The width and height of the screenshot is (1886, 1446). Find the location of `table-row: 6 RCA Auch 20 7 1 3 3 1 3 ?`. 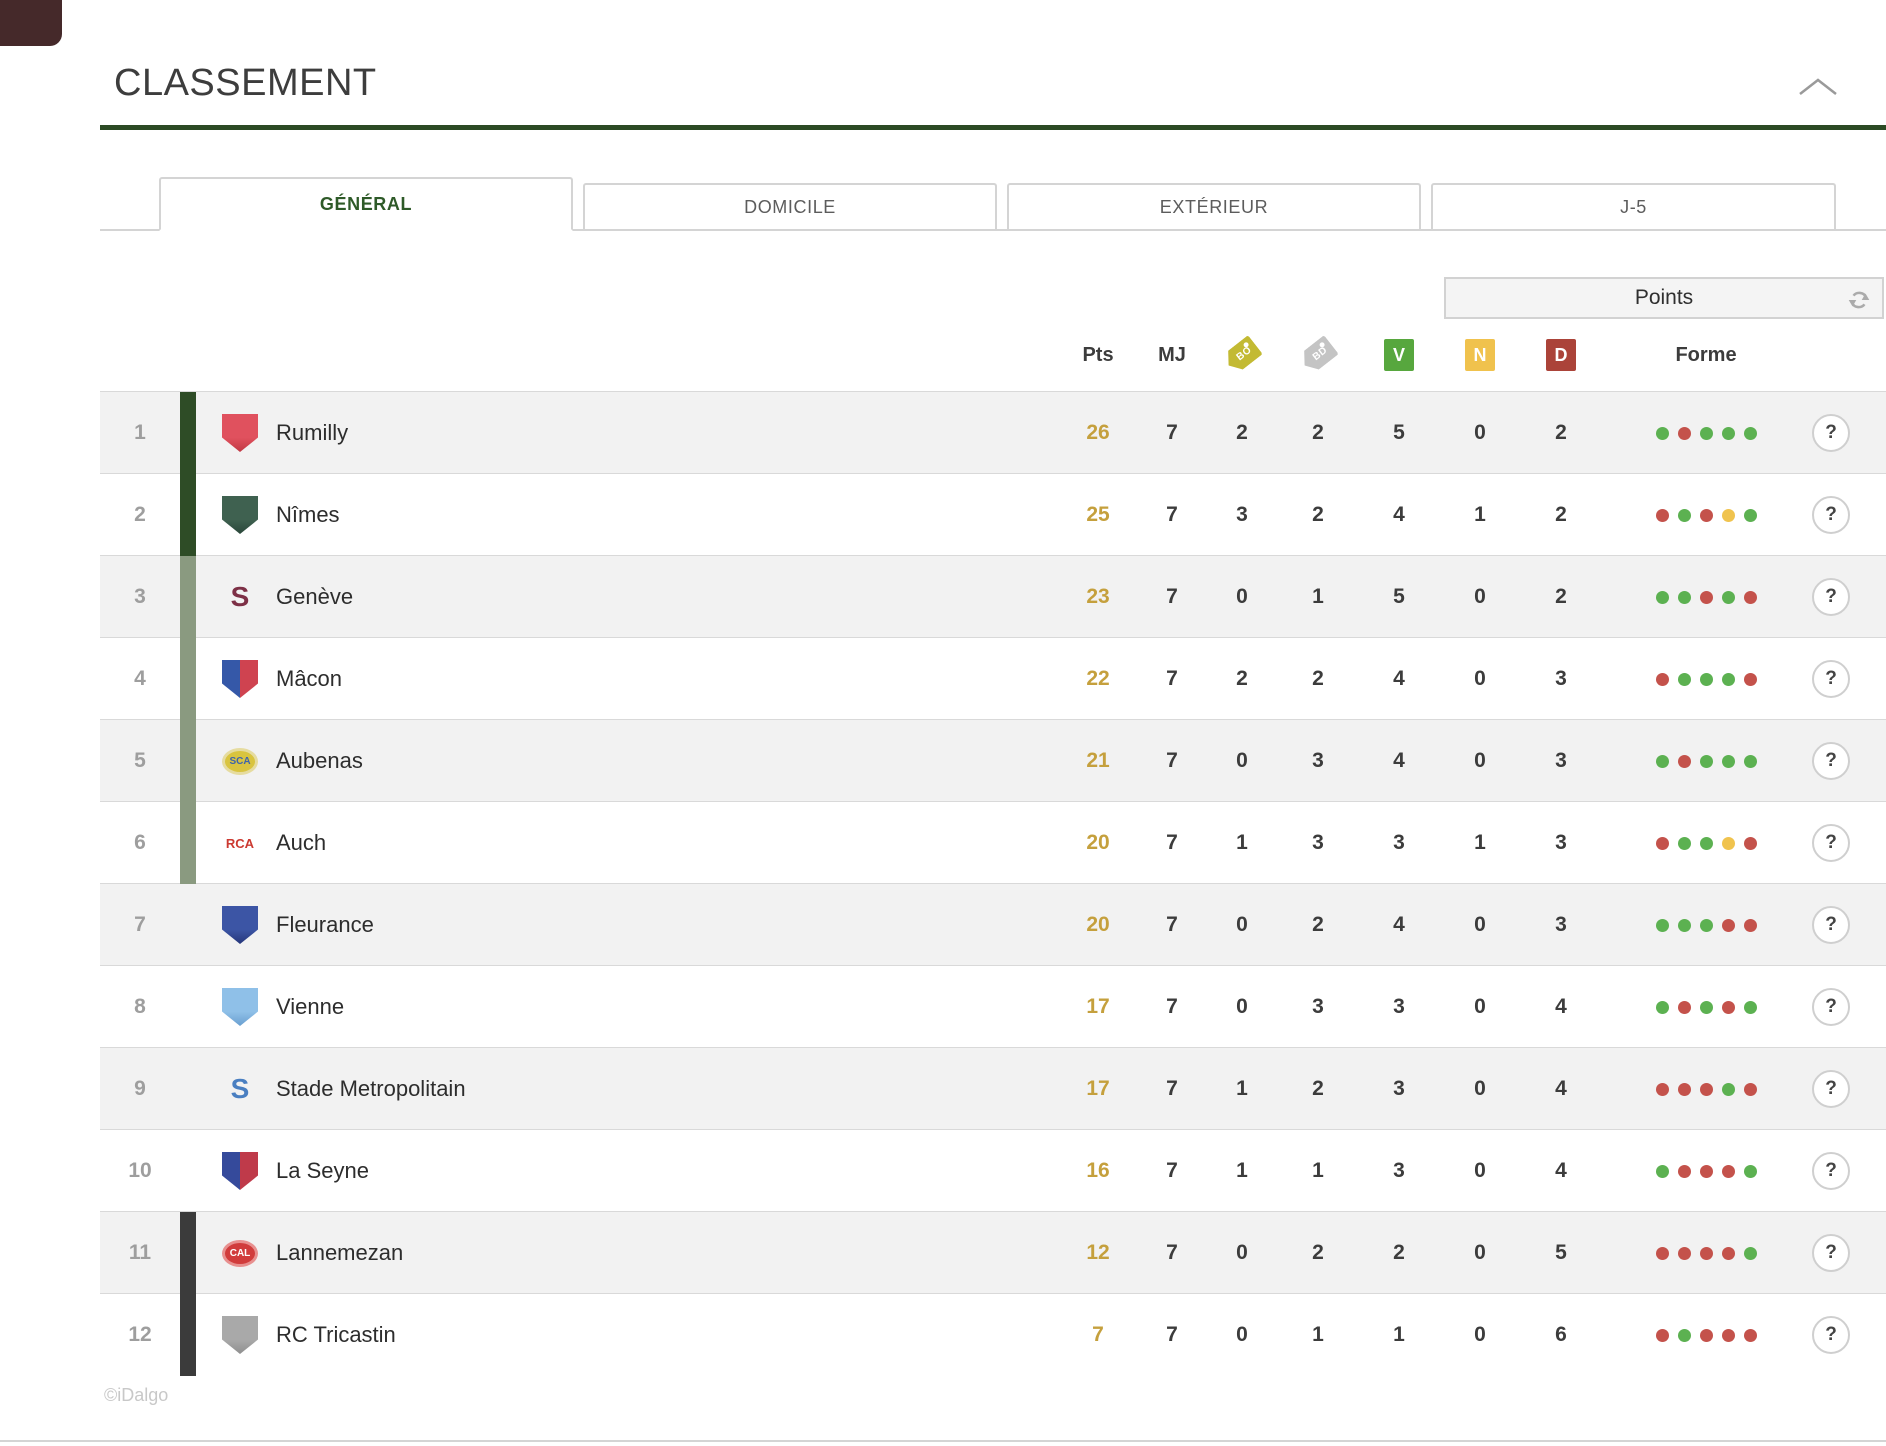

table-row: 6 RCA Auch 20 7 1 3 3 1 3 ? is located at coordinates (993, 842).